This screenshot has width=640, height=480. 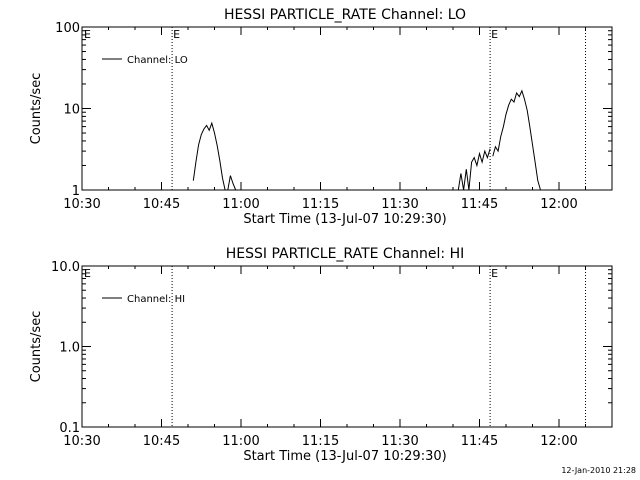 I want to click on y-tick-label: 10.0, so click(x=65, y=267).